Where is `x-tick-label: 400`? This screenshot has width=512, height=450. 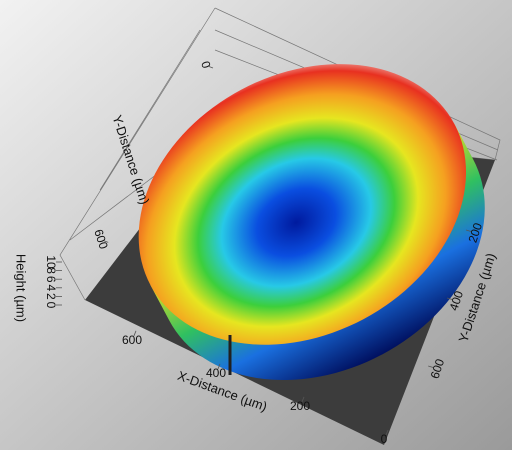 x-tick-label: 400 is located at coordinates (216, 373).